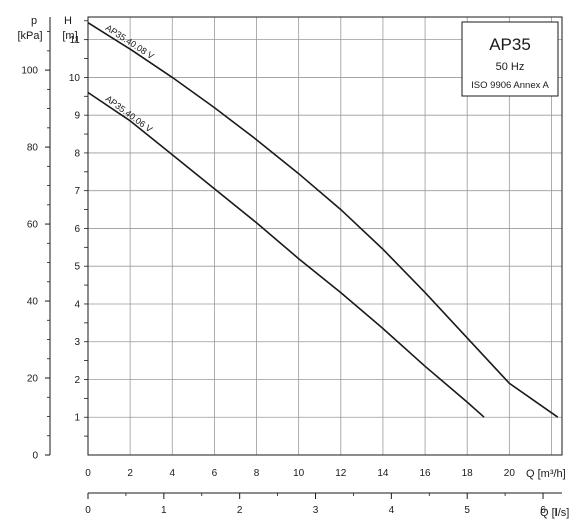 The height and width of the screenshot is (530, 586). I want to click on ls-tick-label: 6, so click(543, 510).